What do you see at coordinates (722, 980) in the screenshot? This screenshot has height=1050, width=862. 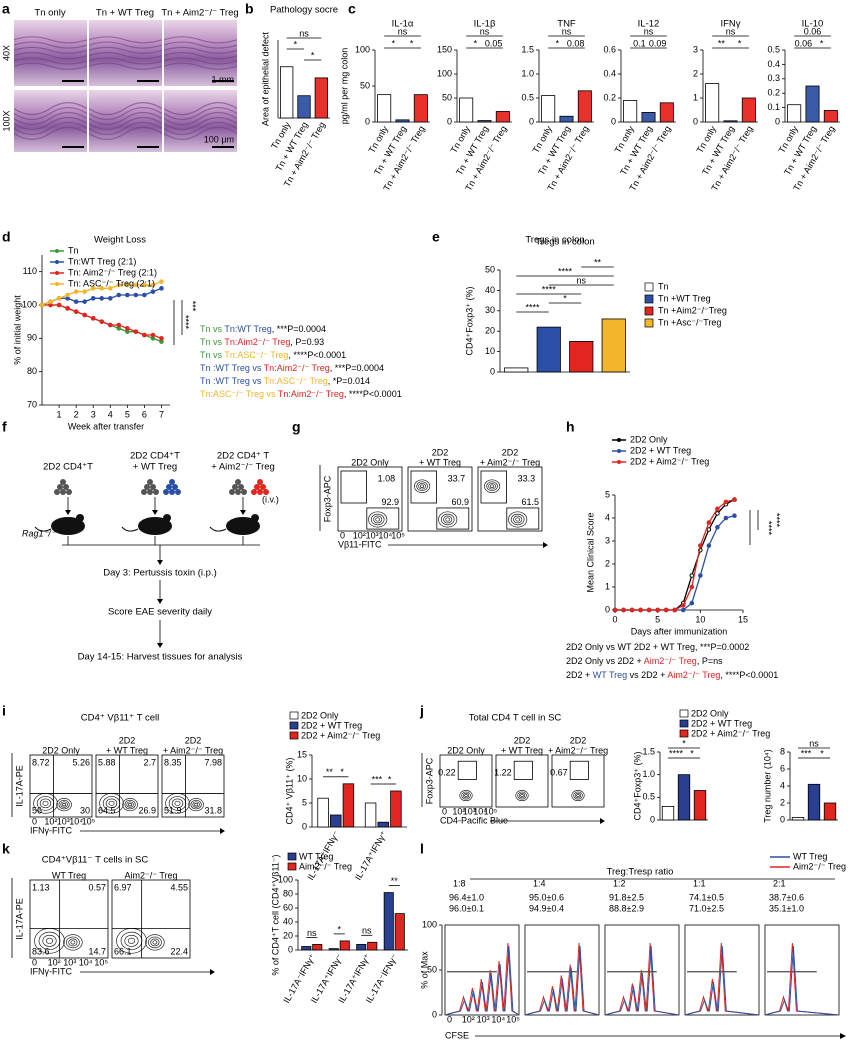 I see `histogram-trace` at bounding box center [722, 980].